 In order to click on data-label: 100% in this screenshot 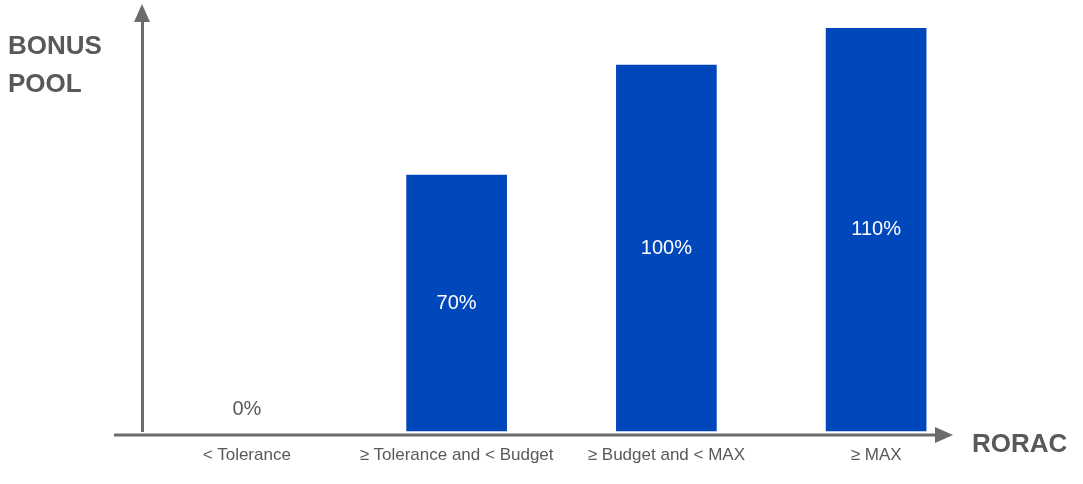, I will do `click(666, 246)`.